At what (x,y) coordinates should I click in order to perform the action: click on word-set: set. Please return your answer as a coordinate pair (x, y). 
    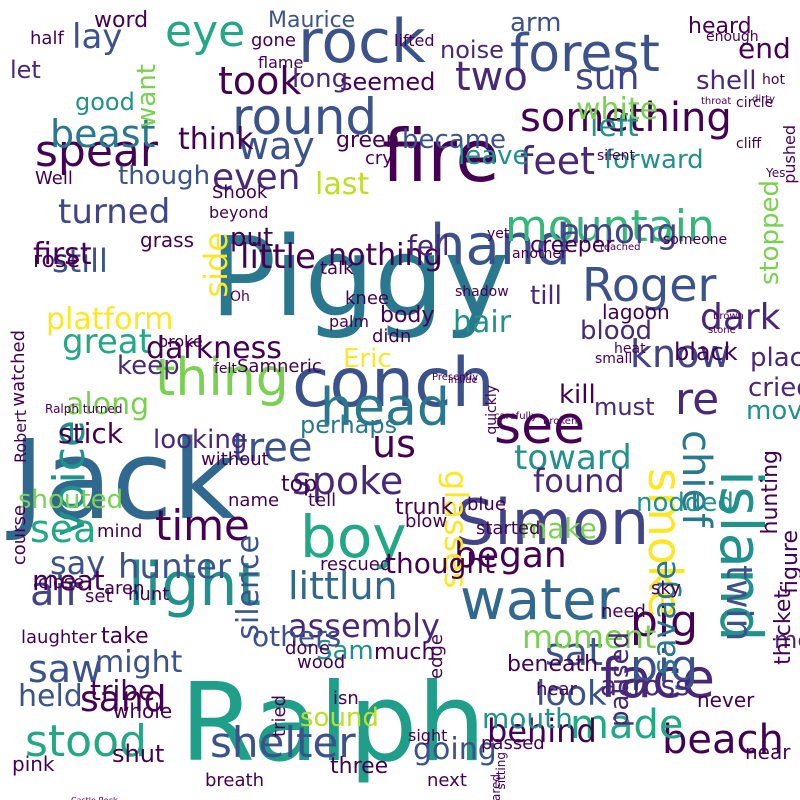
    Looking at the image, I should click on (99, 596).